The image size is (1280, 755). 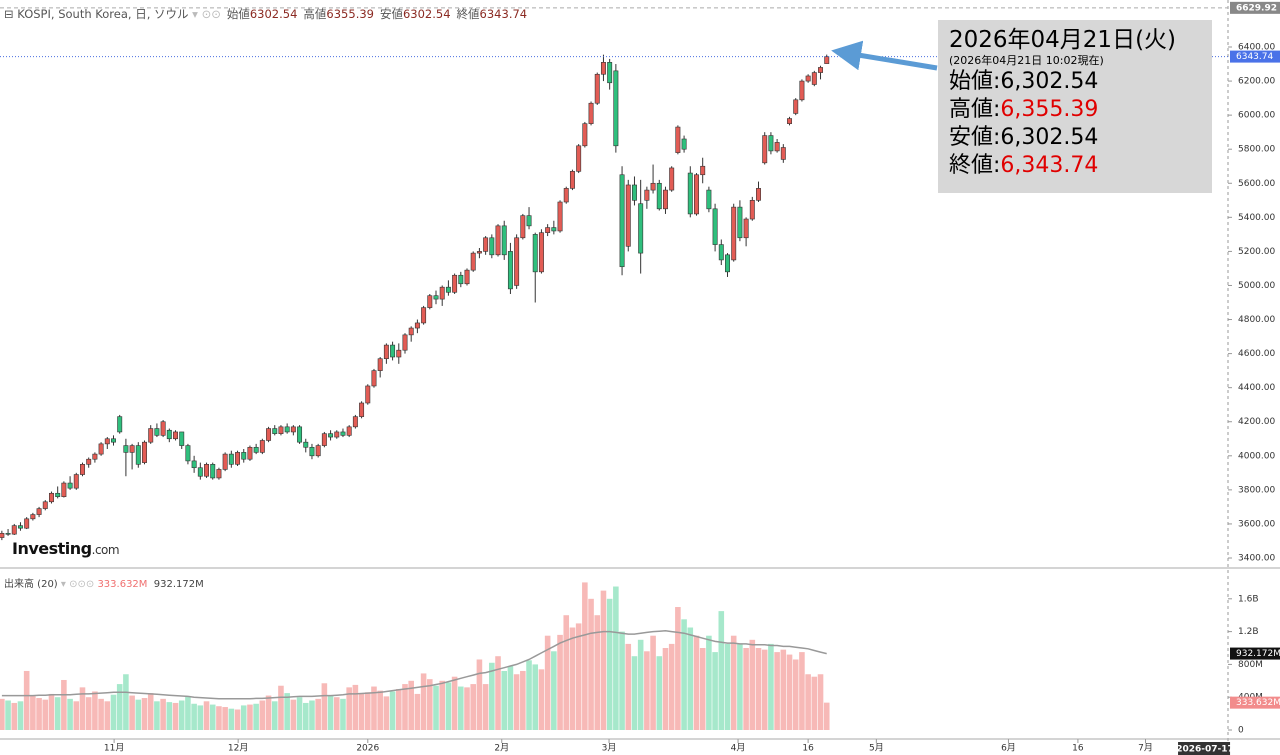 What do you see at coordinates (1241, 731) in the screenshot?
I see `y2-tick-label: 0` at bounding box center [1241, 731].